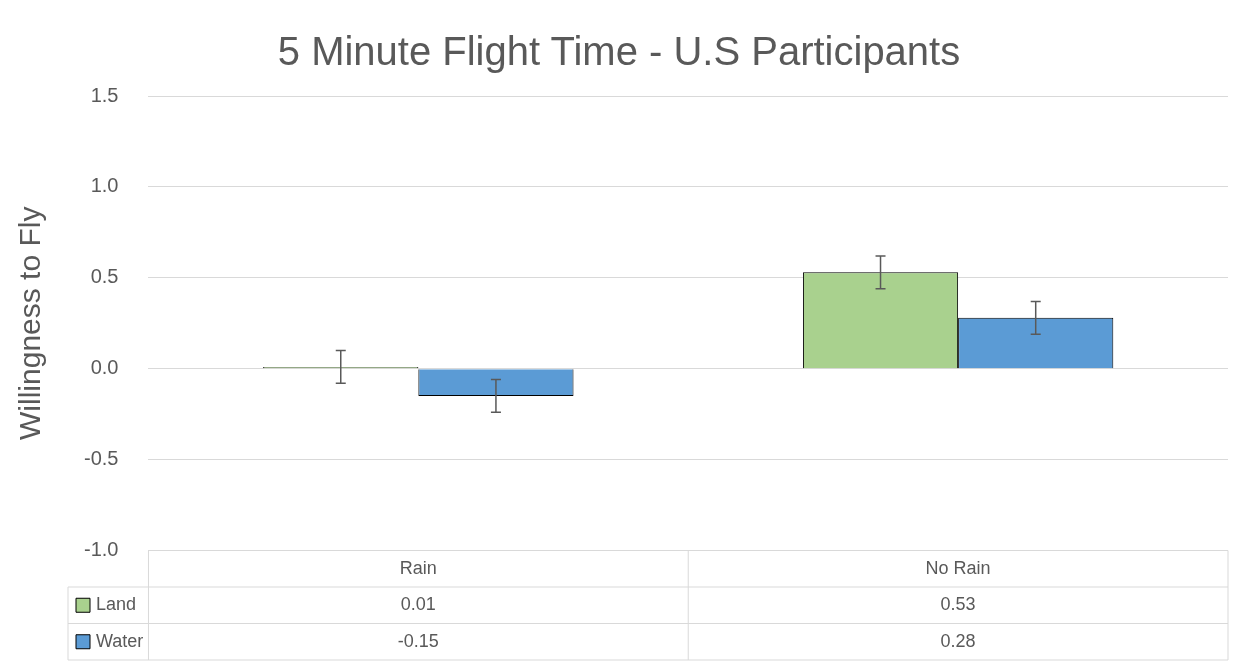 The height and width of the screenshot is (662, 1253). Describe the element at coordinates (418, 567) in the screenshot. I see `x-tick-label: Rain` at that location.